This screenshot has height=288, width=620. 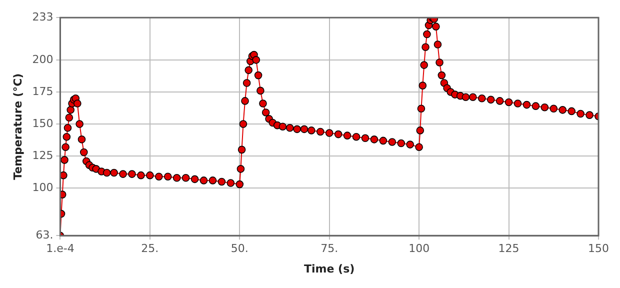 I want to click on y-tick-label: 100, so click(x=43, y=187).